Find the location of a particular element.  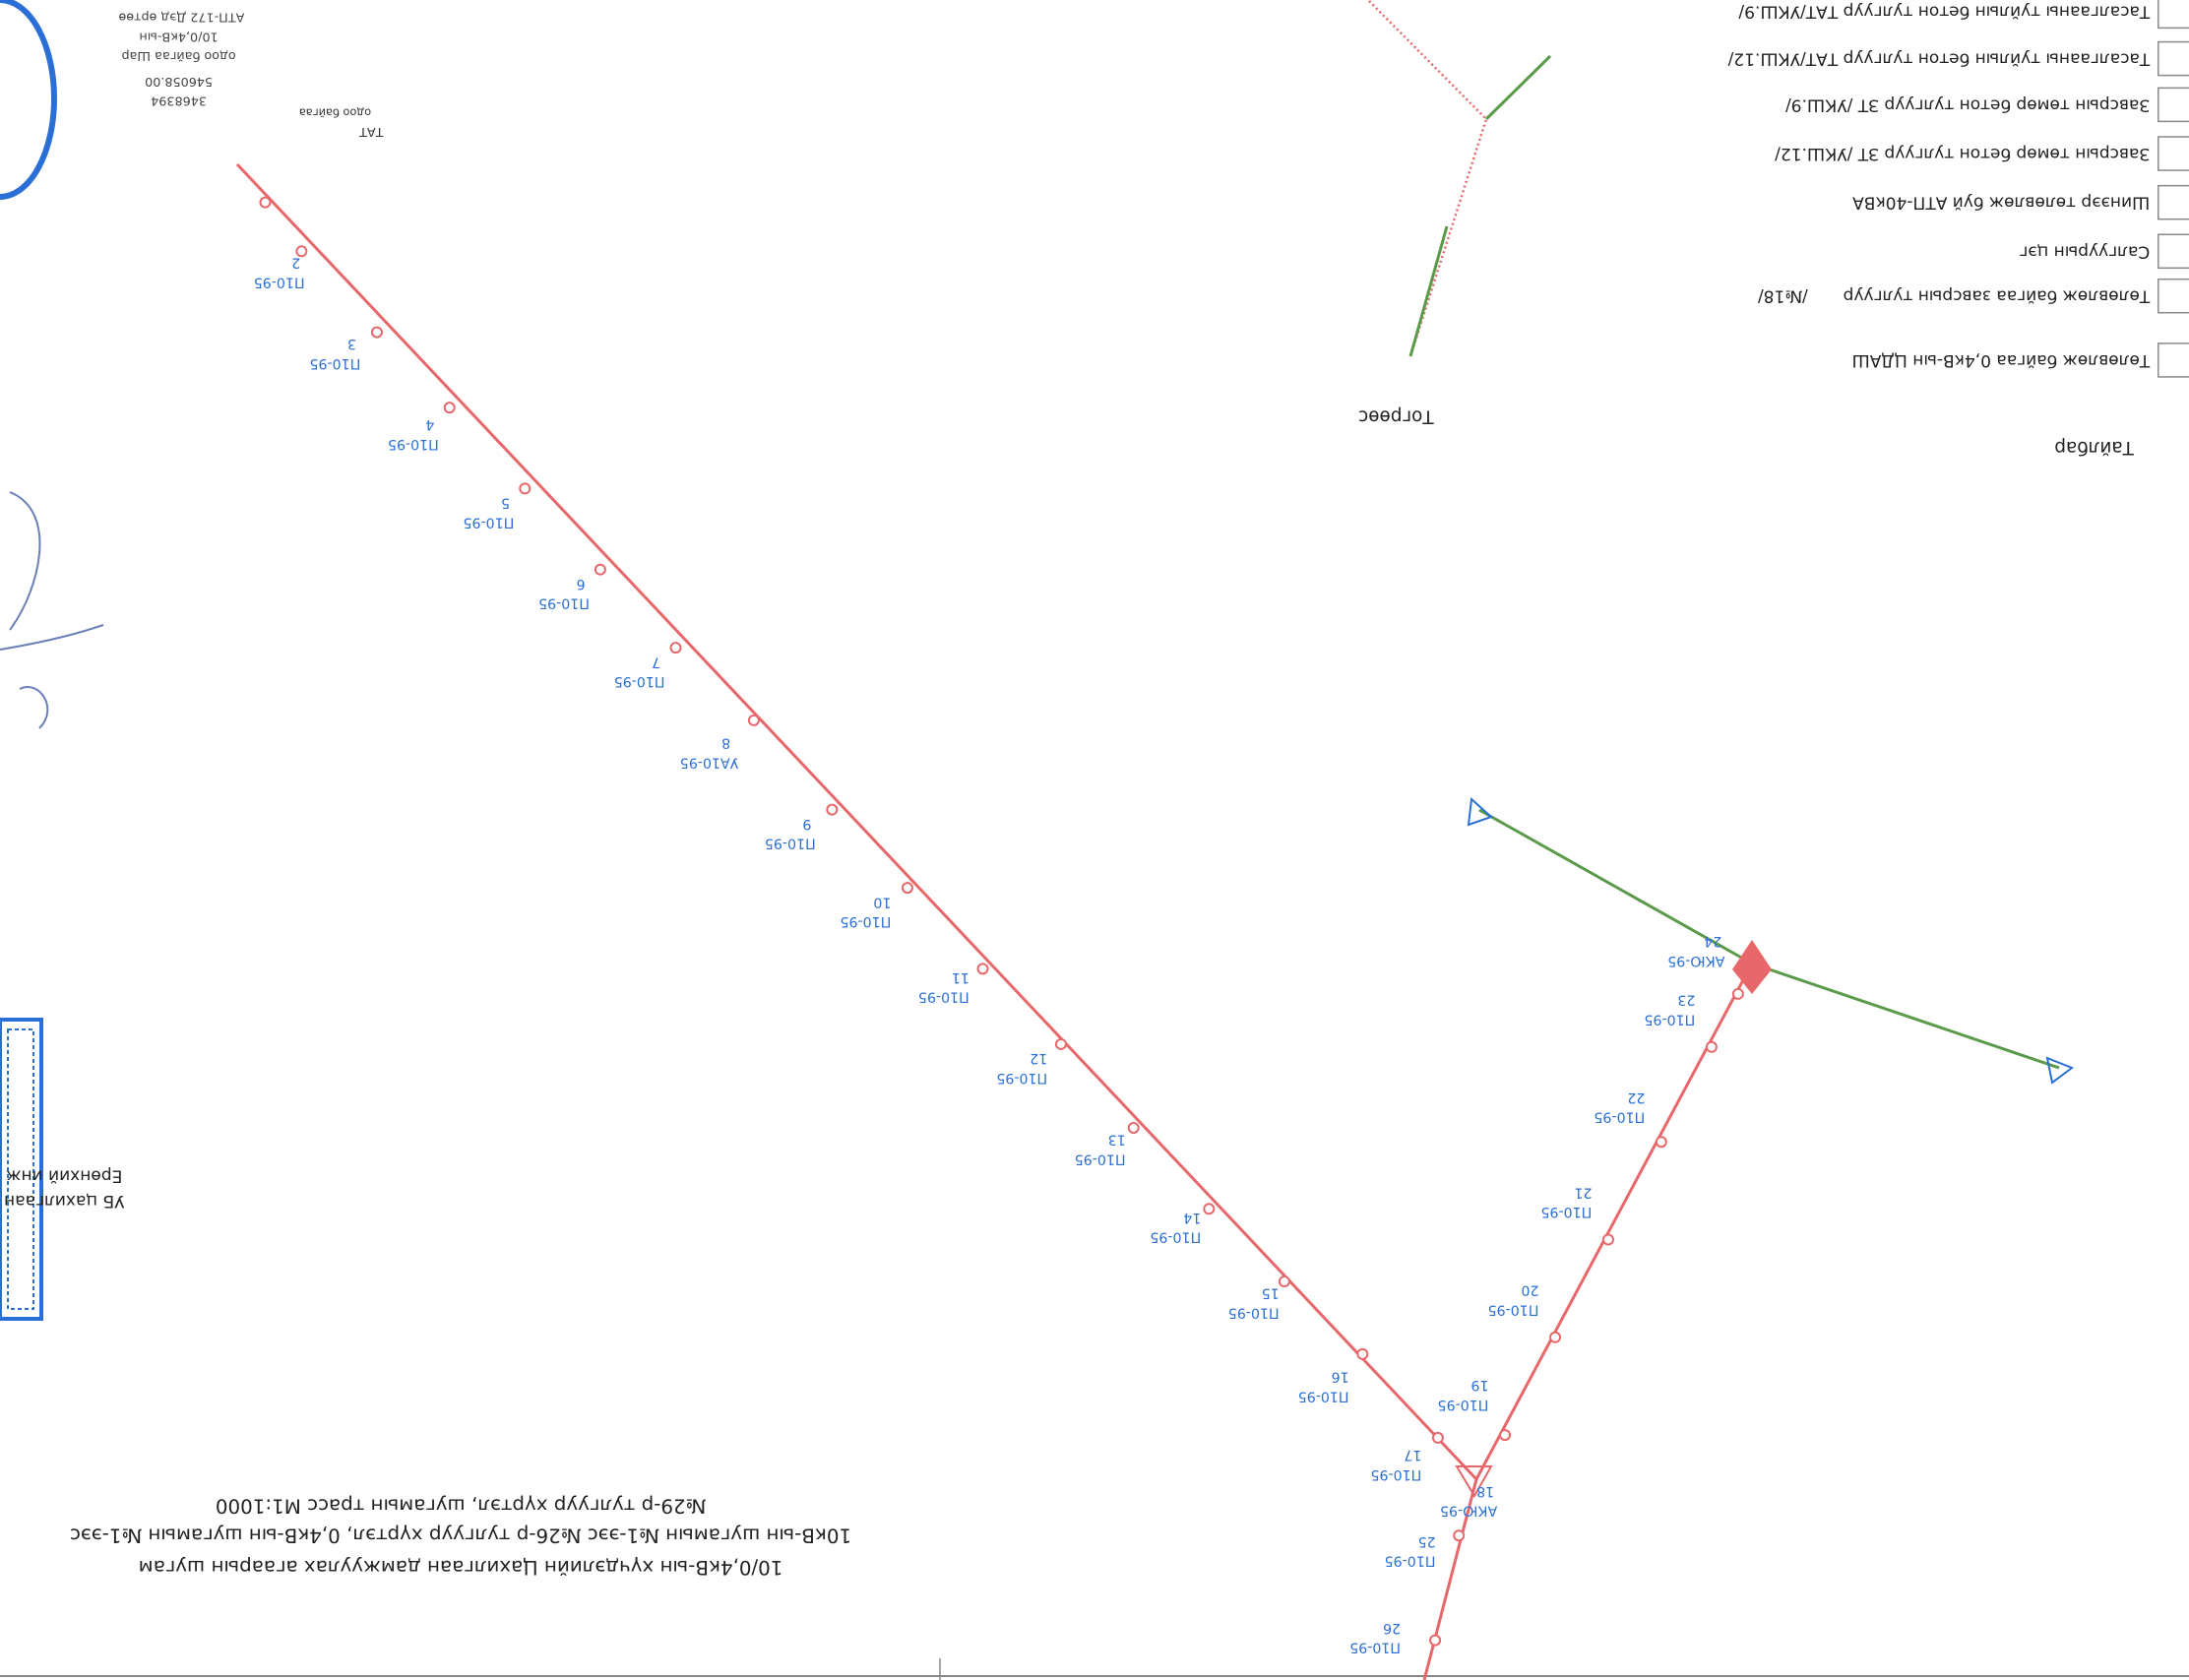

pole-number: 2 is located at coordinates (295, 263).